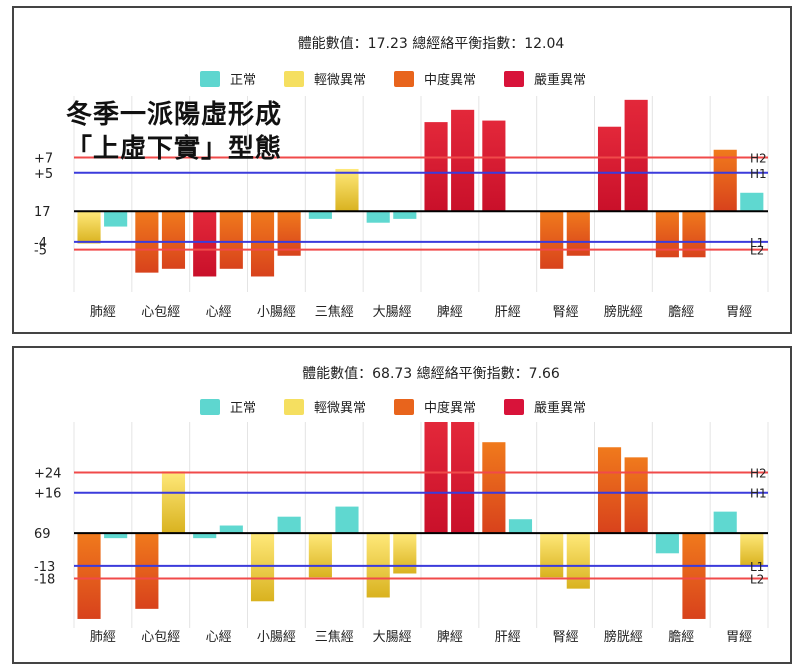 The height and width of the screenshot is (668, 800). I want to click on bar-小腸經-1, so click(262, 244).